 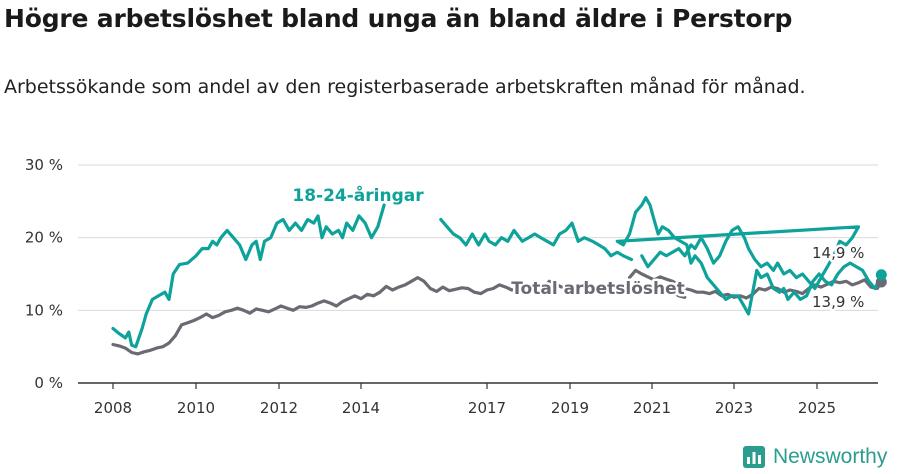 What do you see at coordinates (44, 238) in the screenshot?
I see `y-tick-label: 20 %` at bounding box center [44, 238].